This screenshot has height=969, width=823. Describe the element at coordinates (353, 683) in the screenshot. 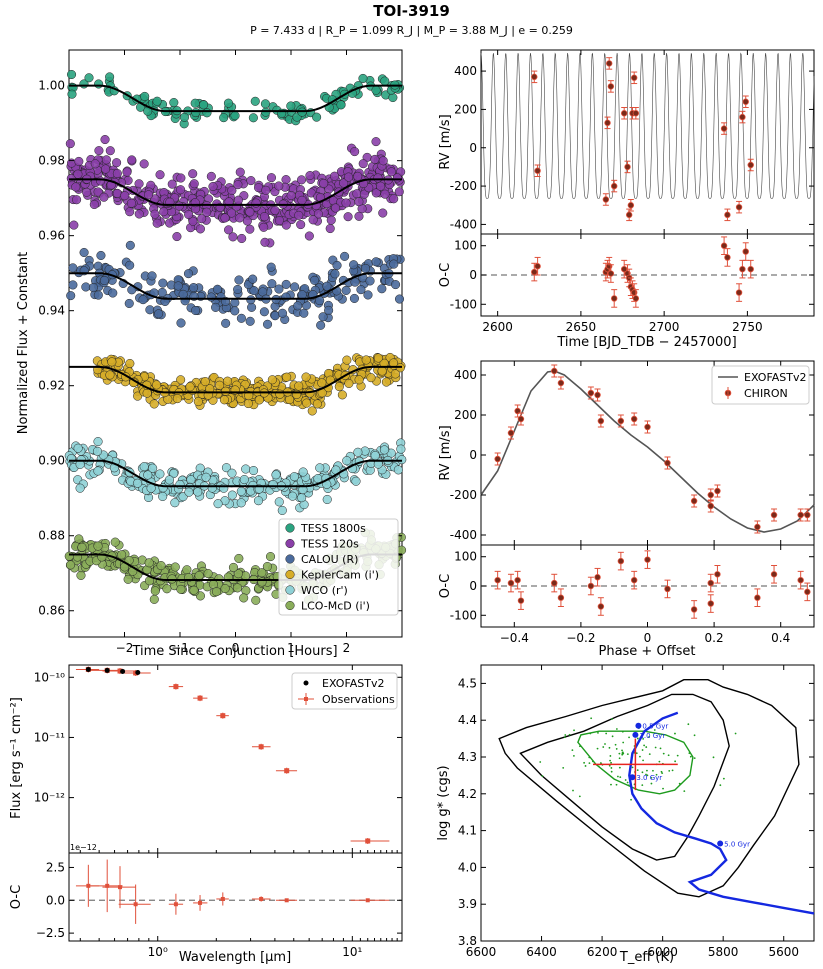

I see `sed-legend-label: EXOFASTv2` at that location.